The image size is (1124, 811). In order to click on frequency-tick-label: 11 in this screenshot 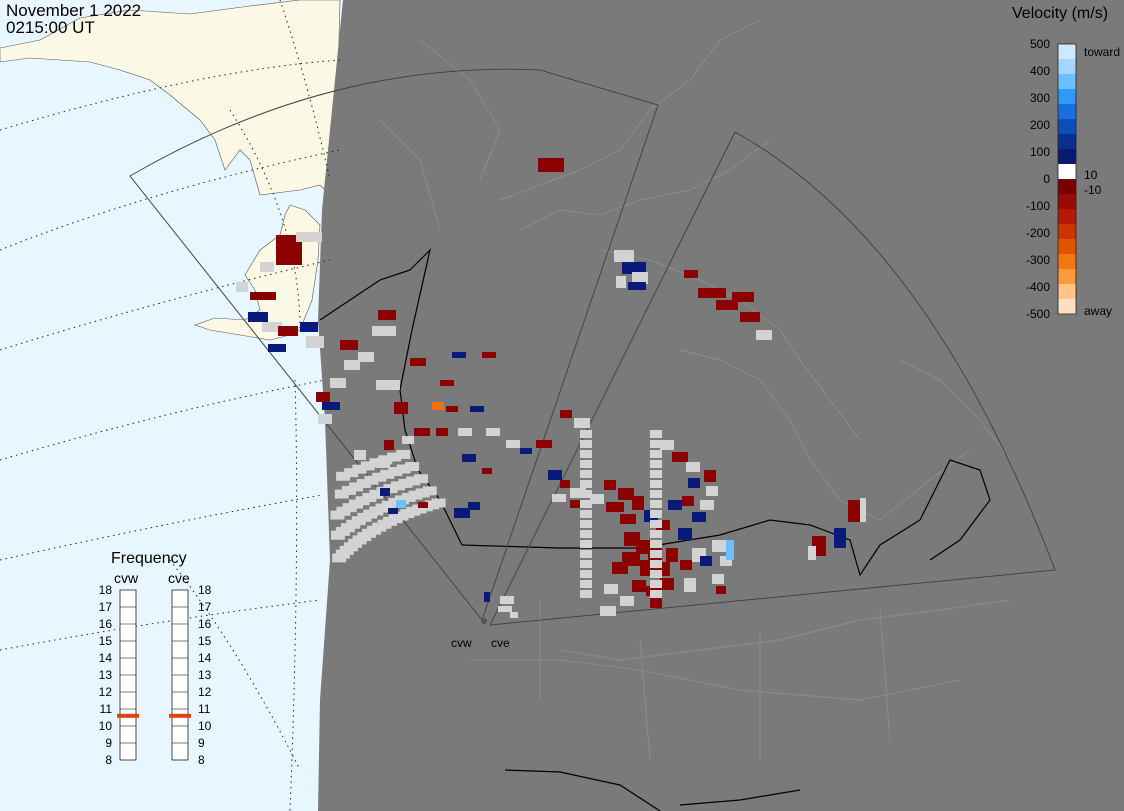, I will do `click(106, 709)`.